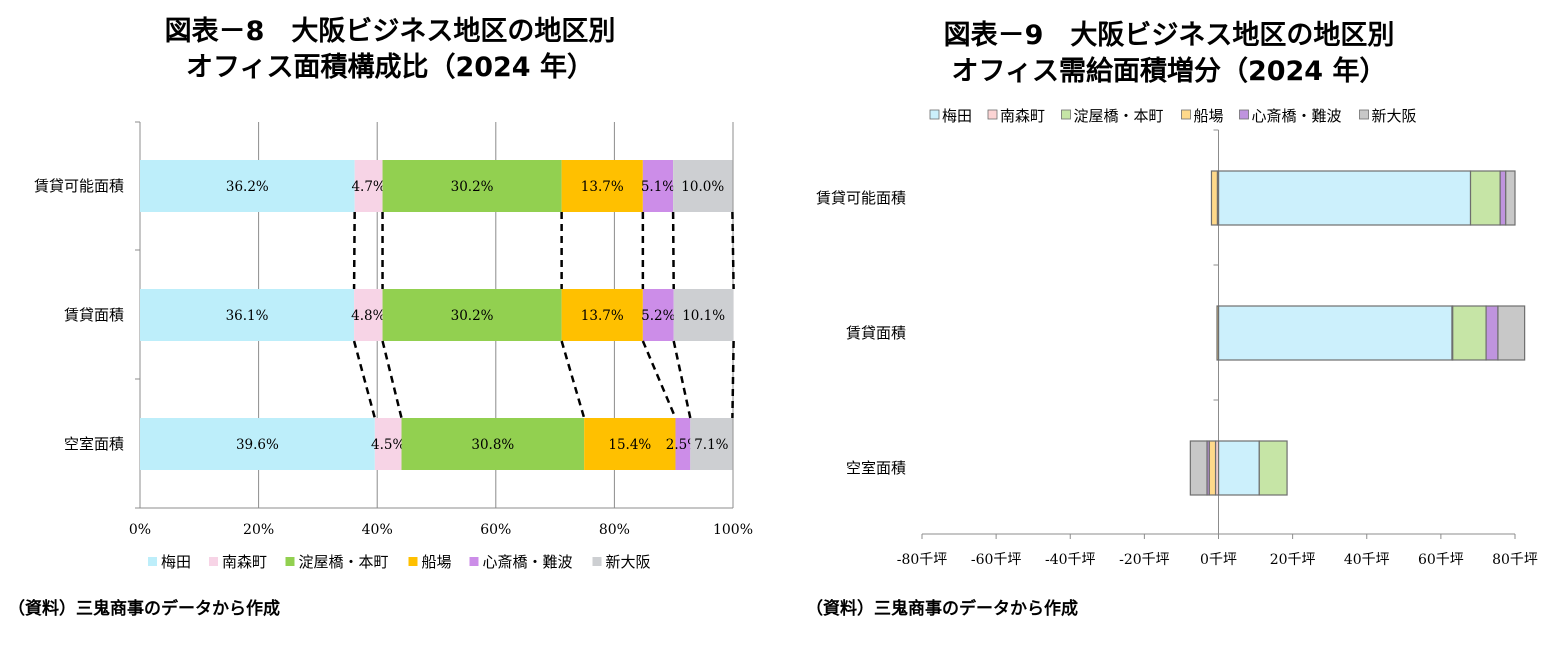 The image size is (1558, 645). What do you see at coordinates (495, 530) in the screenshot?
I see `chart8-x-tick-label: 60%` at bounding box center [495, 530].